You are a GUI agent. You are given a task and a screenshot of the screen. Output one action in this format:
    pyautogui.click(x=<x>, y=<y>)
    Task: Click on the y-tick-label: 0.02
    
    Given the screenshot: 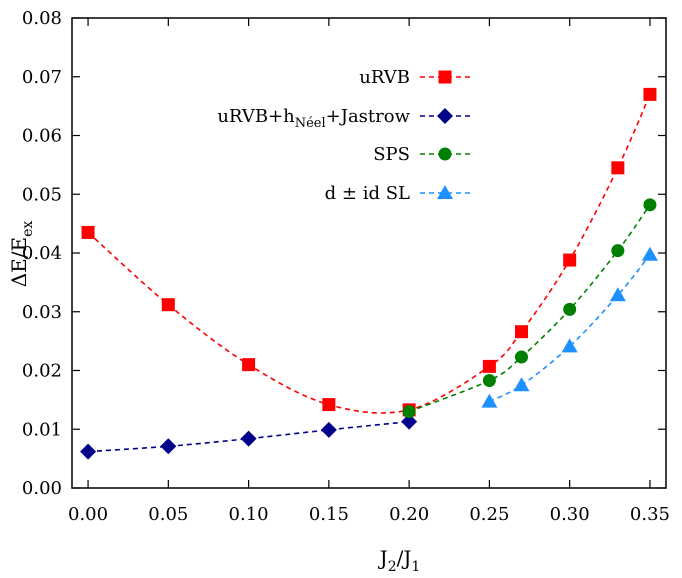 What is the action you would take?
    pyautogui.click(x=42, y=371)
    